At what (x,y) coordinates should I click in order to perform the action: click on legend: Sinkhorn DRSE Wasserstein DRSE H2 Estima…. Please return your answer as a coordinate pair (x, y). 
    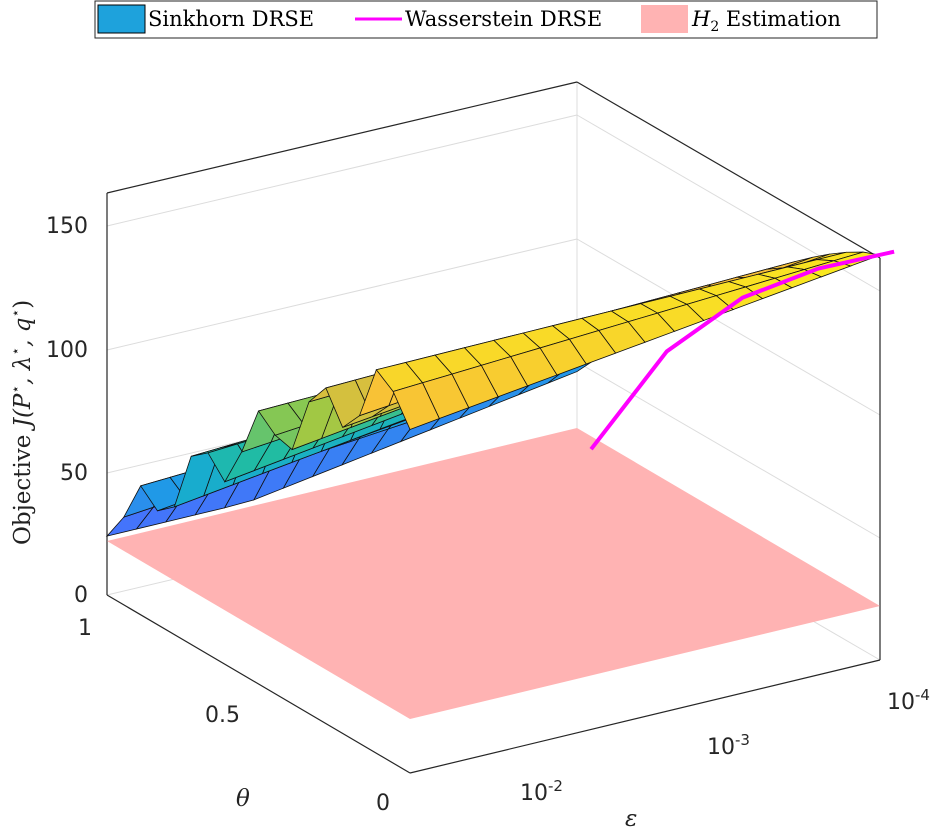
    Looking at the image, I should click on (486, 19).